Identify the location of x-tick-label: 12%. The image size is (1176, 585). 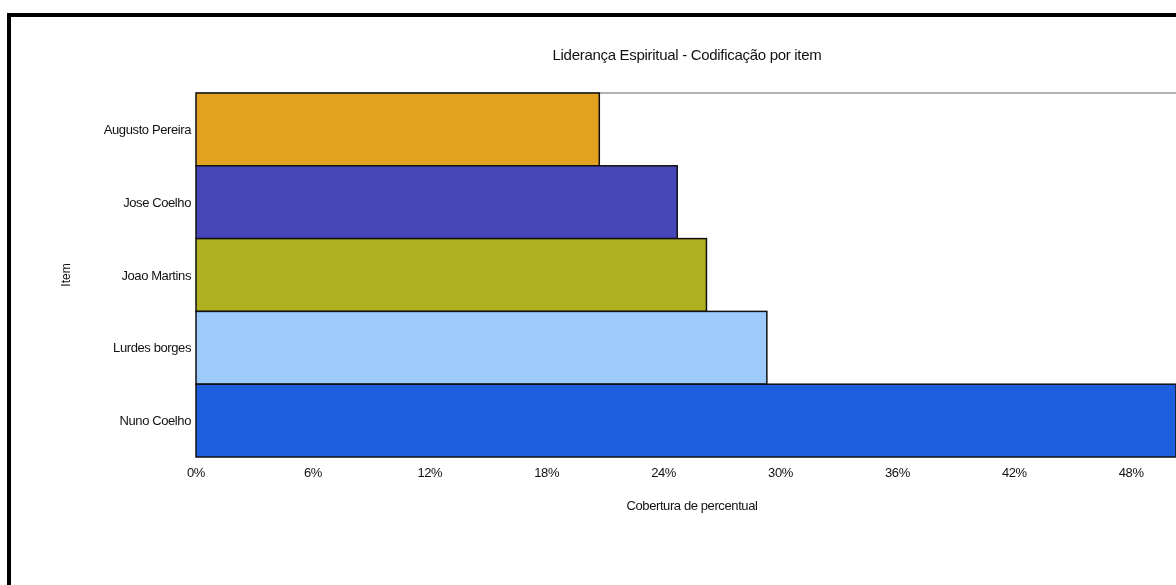
(430, 472).